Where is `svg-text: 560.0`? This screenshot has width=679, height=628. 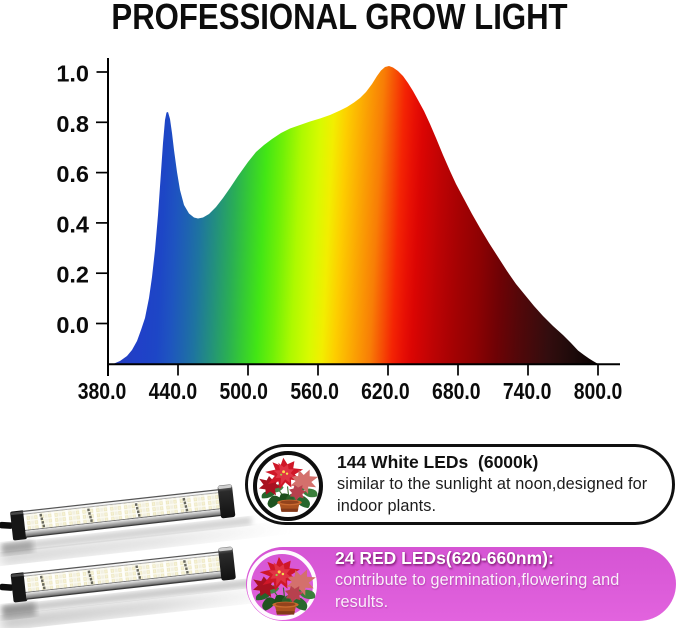 svg-text: 560.0 is located at coordinates (314, 391).